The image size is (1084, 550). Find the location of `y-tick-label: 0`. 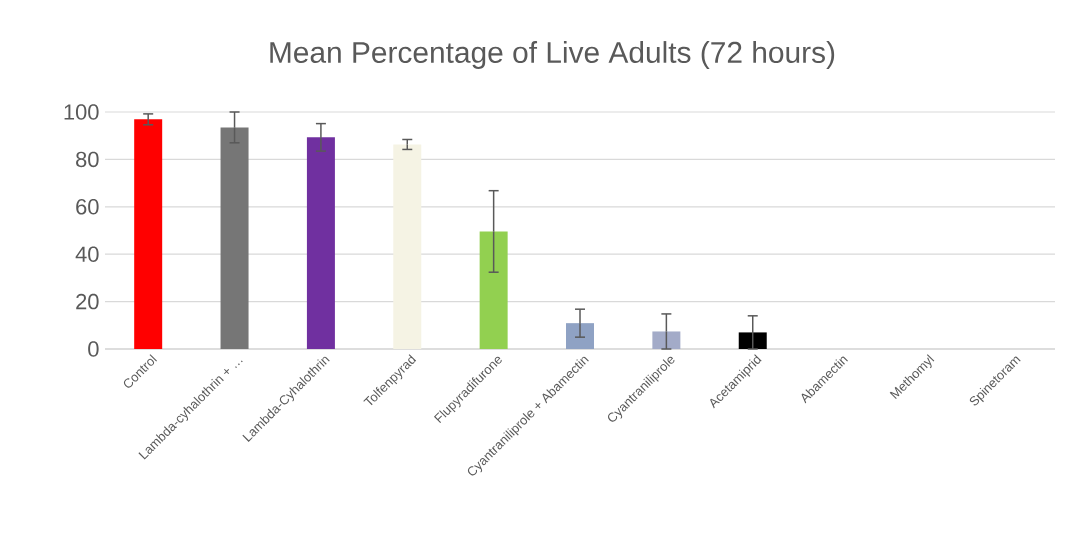

y-tick-label: 0 is located at coordinates (93, 349).